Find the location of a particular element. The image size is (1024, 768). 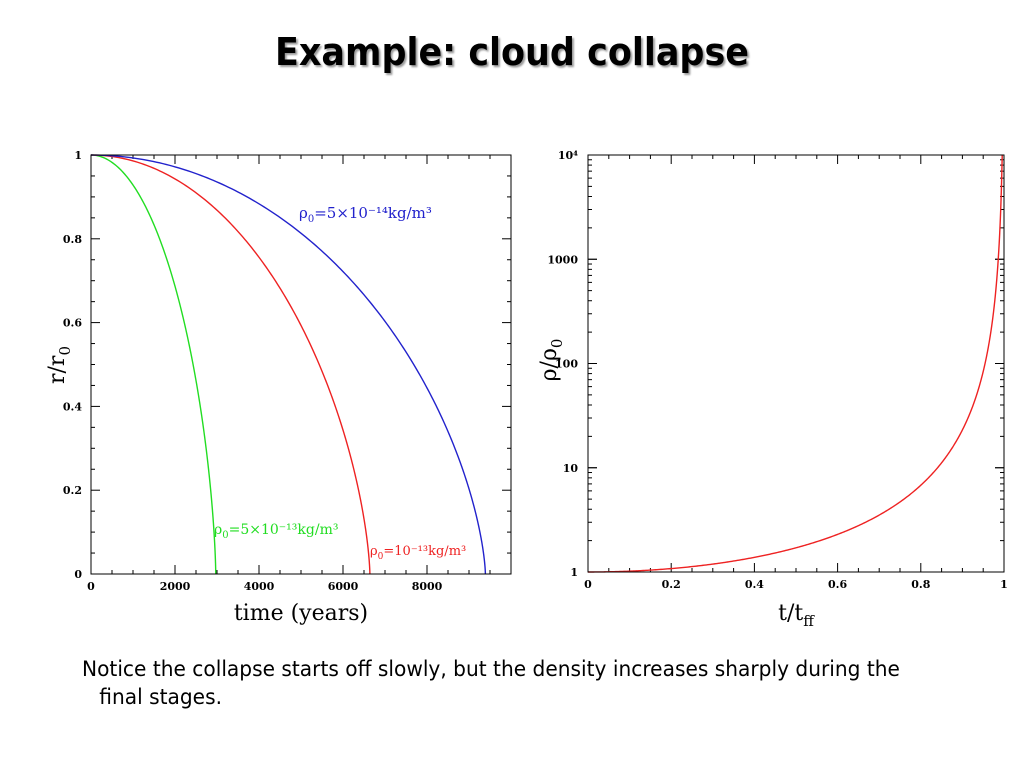

left-y-tick-label: 0 is located at coordinates (78, 574).